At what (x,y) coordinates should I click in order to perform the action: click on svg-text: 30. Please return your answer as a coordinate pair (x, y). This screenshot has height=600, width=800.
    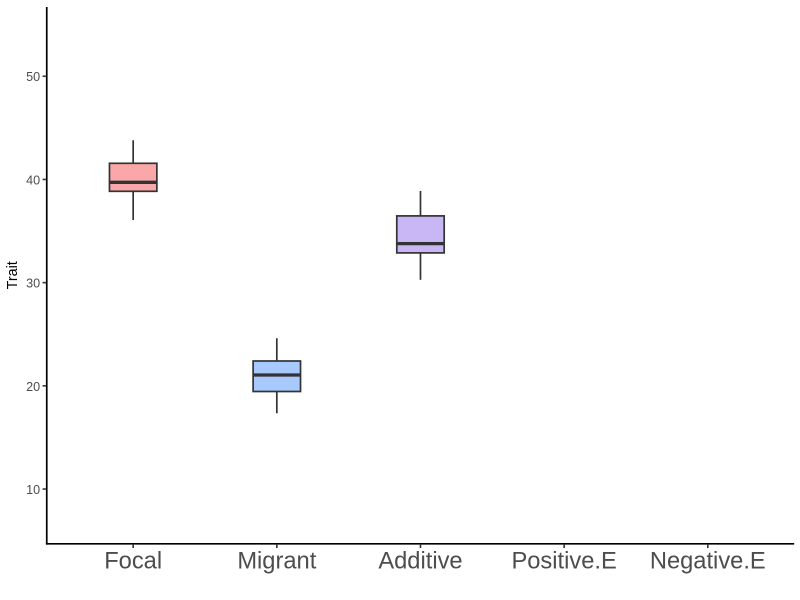
    Looking at the image, I should click on (33, 284).